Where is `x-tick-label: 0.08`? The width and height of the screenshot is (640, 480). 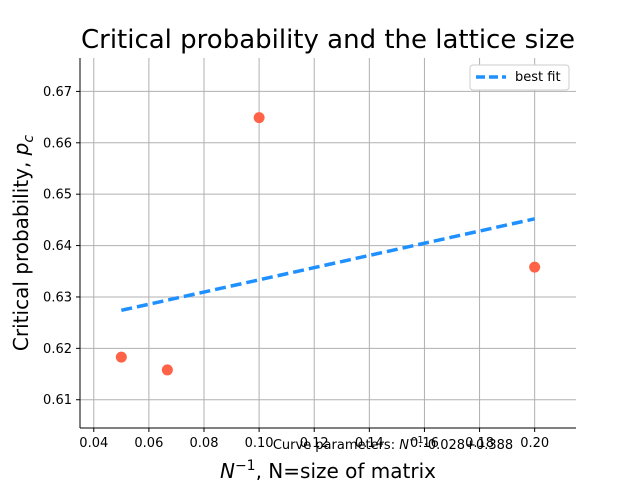
x-tick-label: 0.08 is located at coordinates (204, 443).